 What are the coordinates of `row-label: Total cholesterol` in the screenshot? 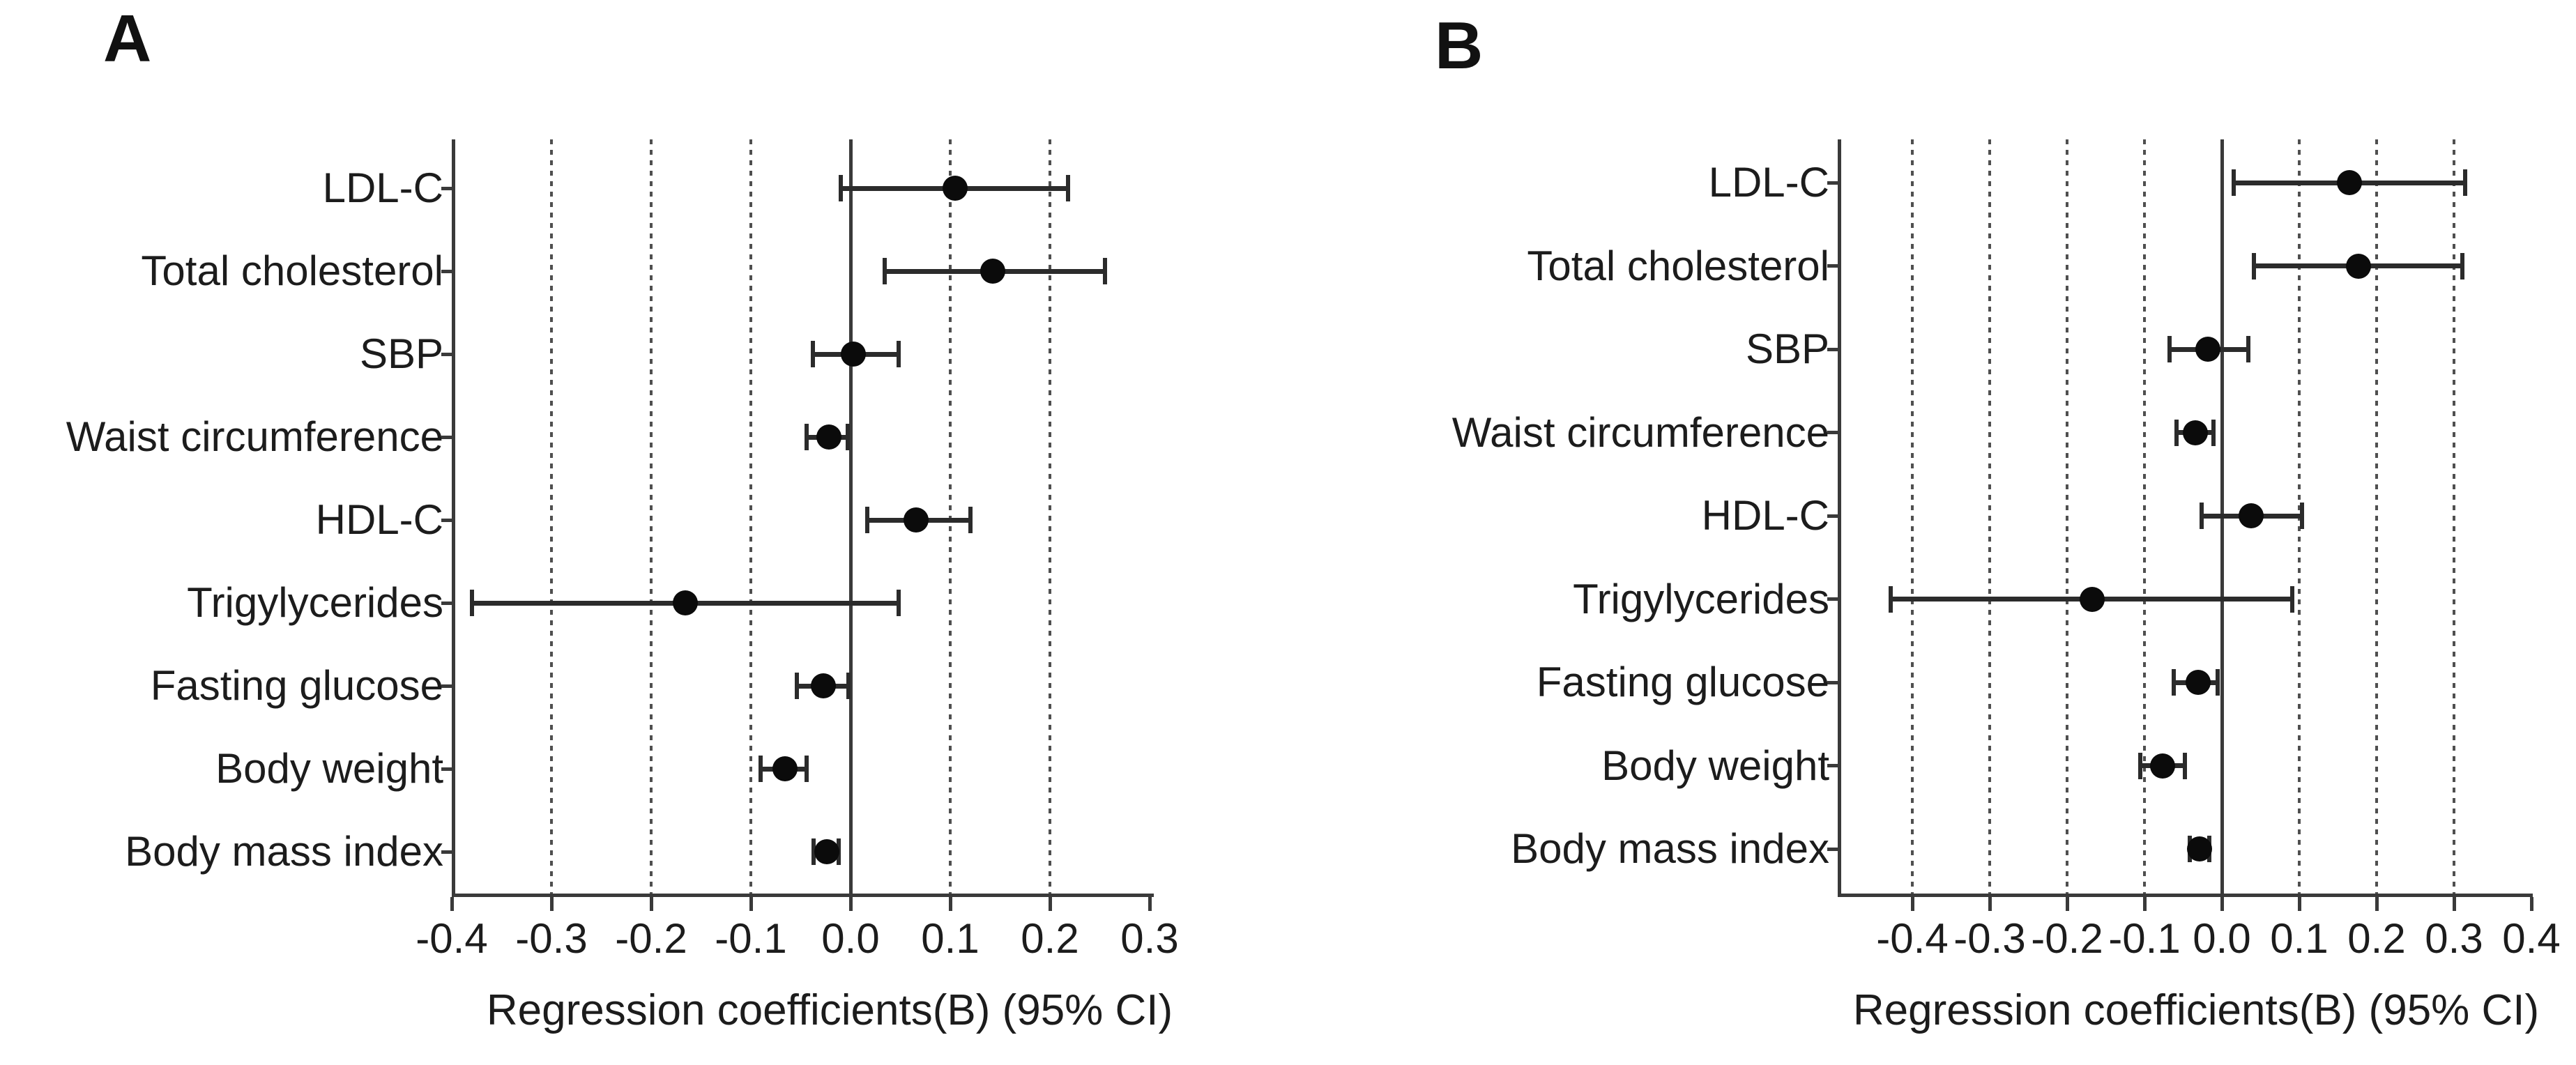 It's located at (292, 270).